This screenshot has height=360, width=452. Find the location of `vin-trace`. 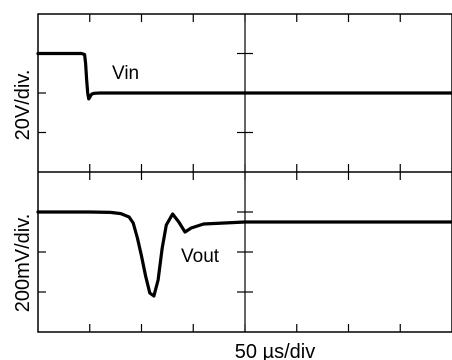

vin-trace is located at coordinates (244, 76).